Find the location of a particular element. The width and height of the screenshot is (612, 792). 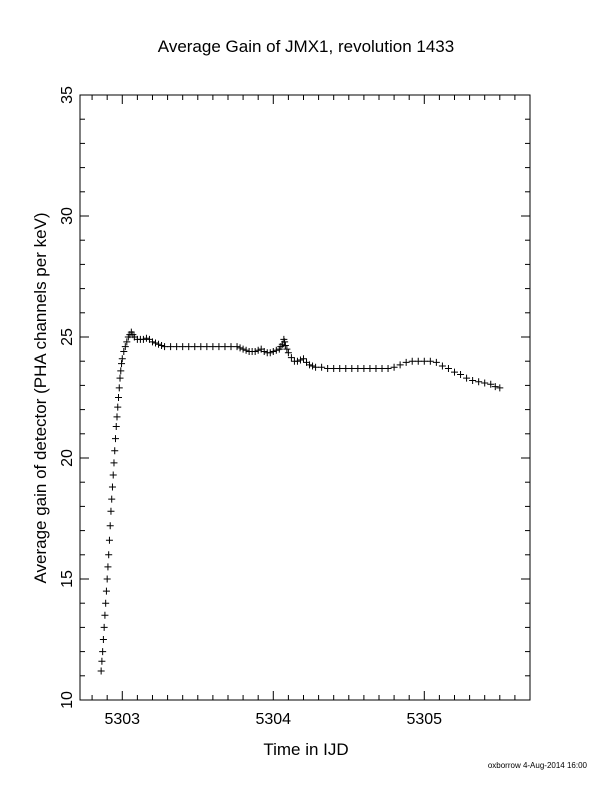

x-tick-label: 5304 is located at coordinates (273, 719).